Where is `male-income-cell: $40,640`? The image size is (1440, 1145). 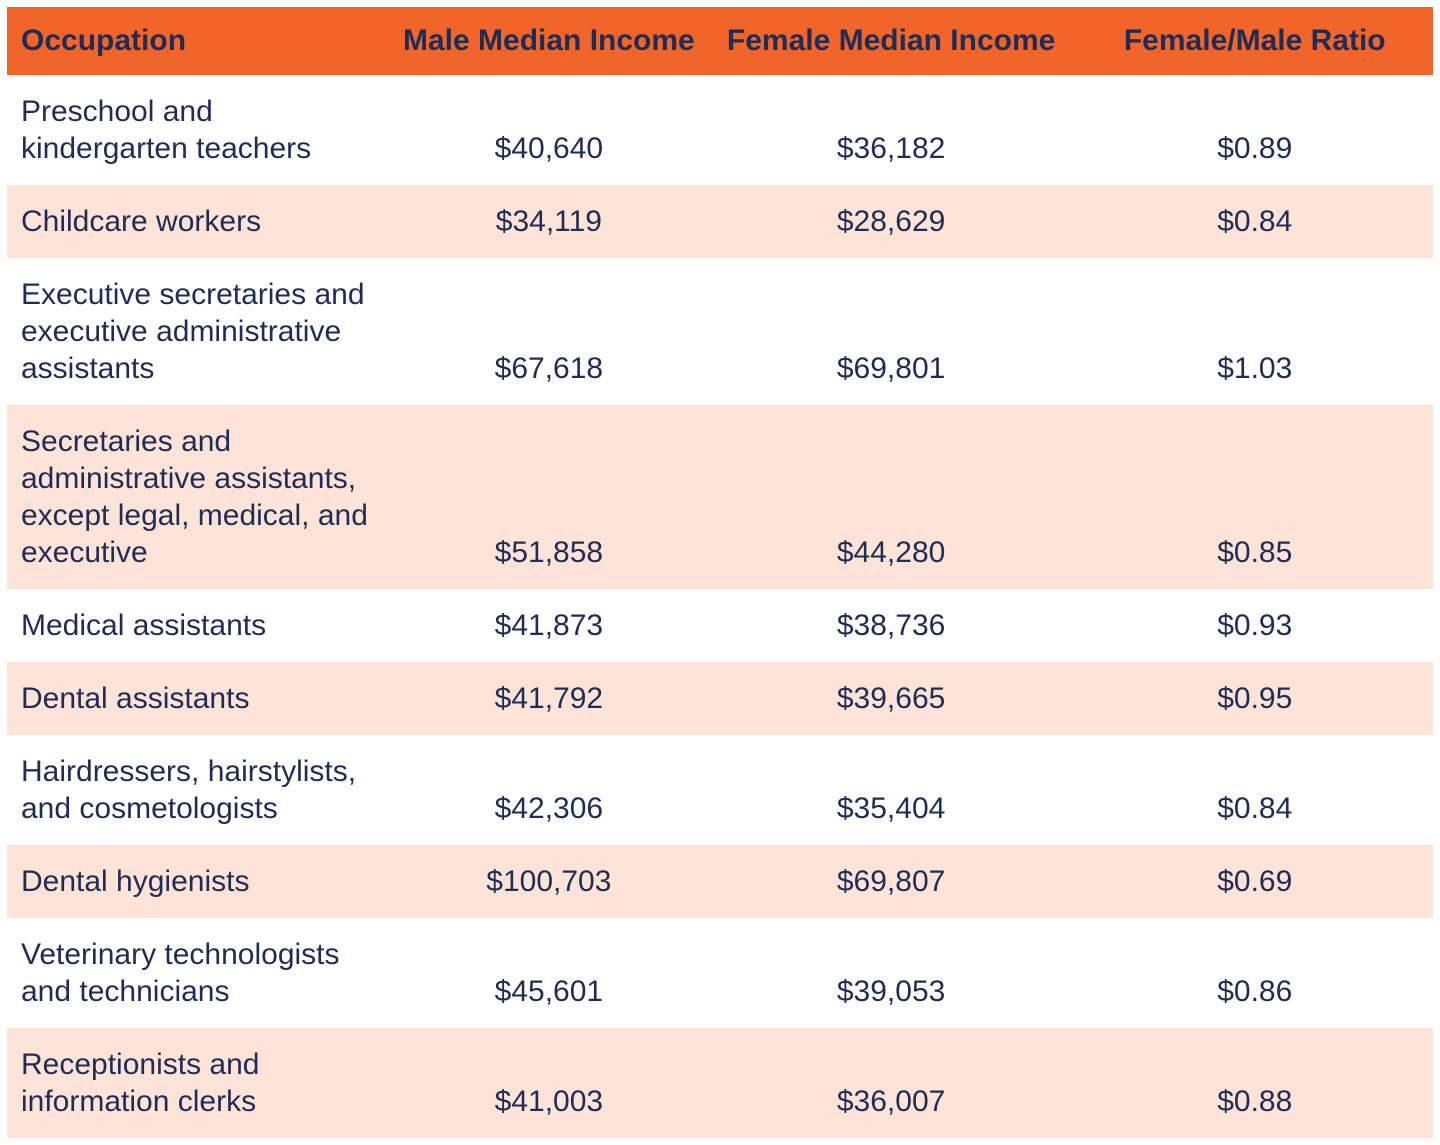
male-income-cell: $40,640 is located at coordinates (549, 148).